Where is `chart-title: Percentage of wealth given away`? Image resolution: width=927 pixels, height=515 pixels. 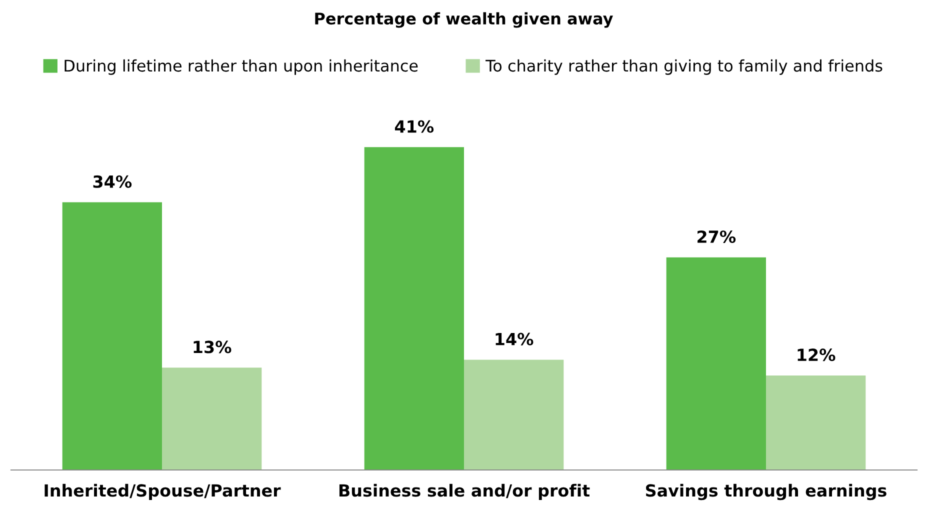
chart-title: Percentage of wealth given away is located at coordinates (464, 20).